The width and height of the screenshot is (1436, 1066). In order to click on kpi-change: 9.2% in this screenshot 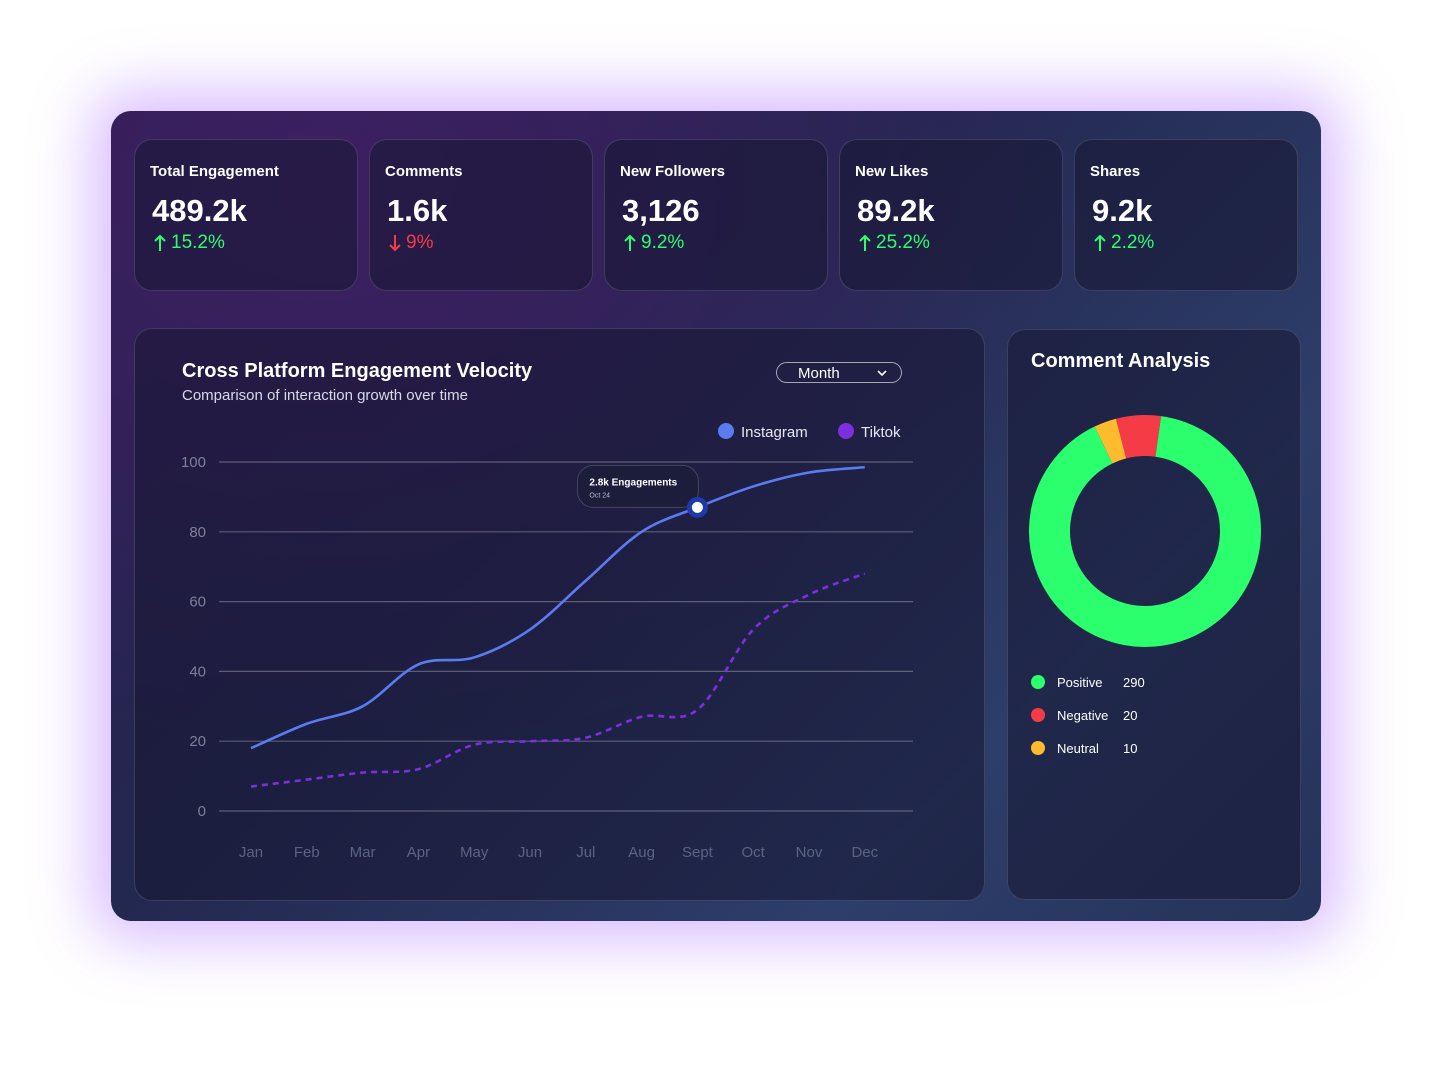, I will do `click(663, 242)`.